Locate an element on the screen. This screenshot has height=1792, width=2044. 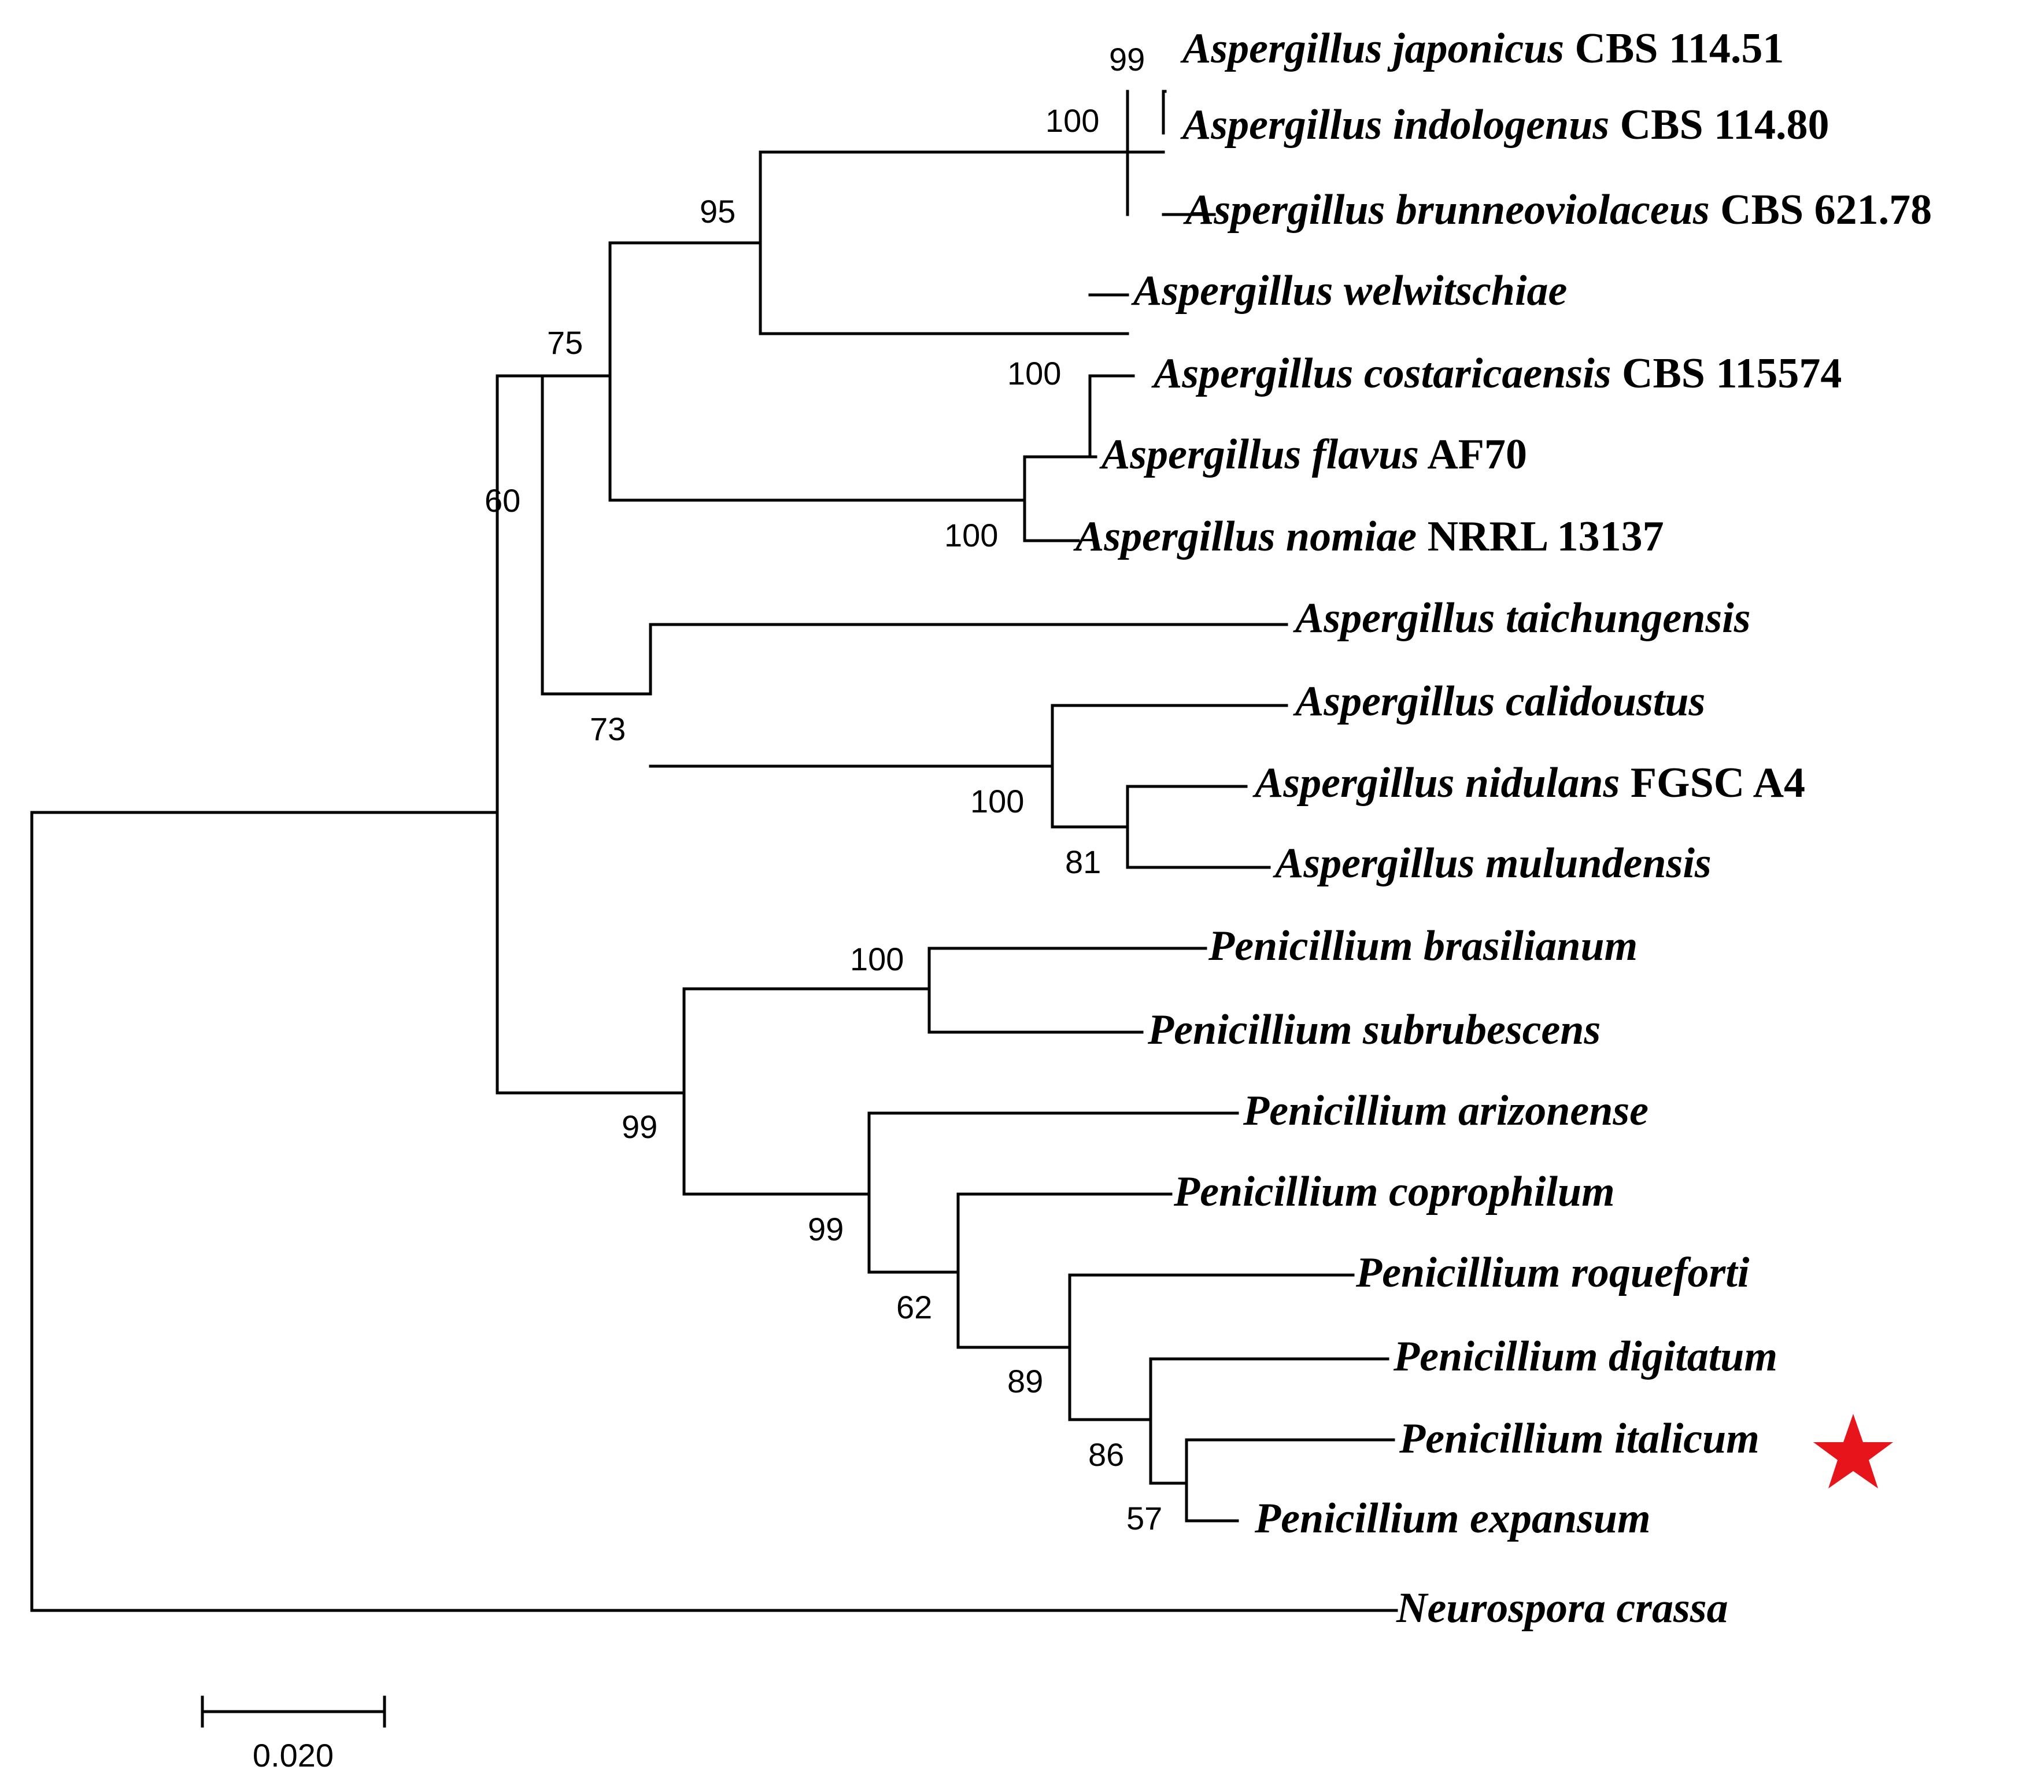
bootstrap-label: 86 is located at coordinates (1106, 1454).